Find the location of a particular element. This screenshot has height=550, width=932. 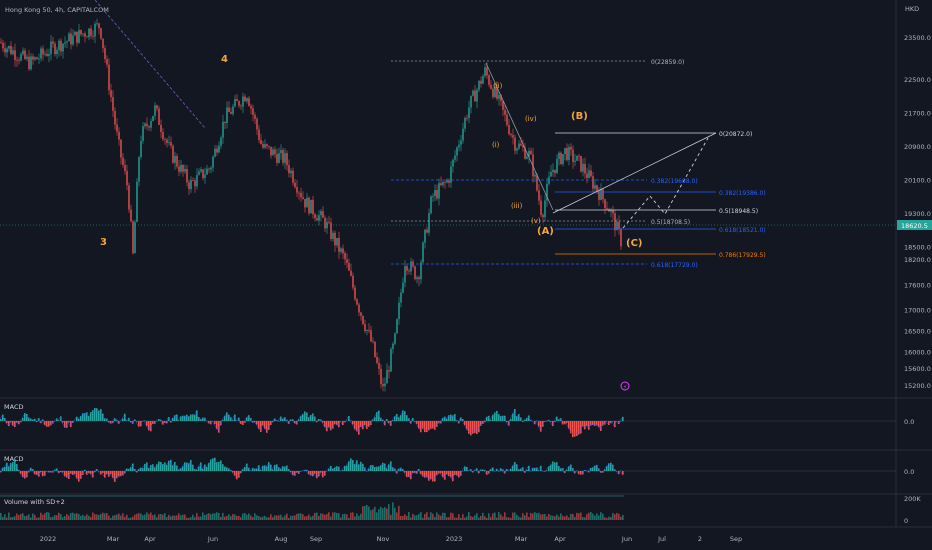

wave-label-ii: (ii) is located at coordinates (498, 86).